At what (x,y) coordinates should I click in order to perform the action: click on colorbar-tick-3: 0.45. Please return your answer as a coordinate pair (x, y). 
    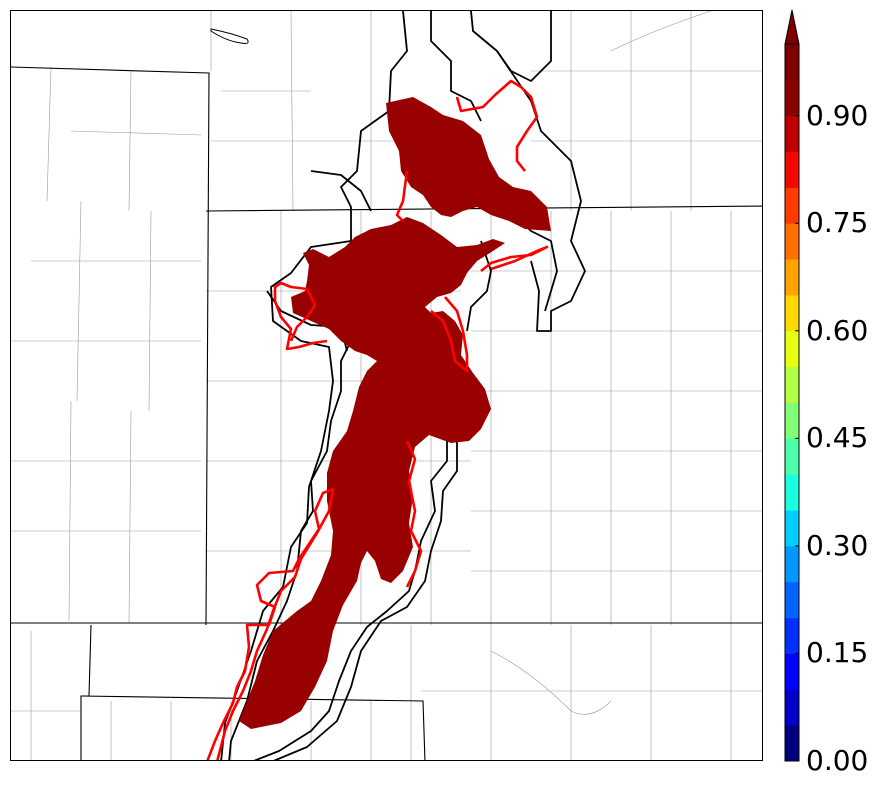
    Looking at the image, I should click on (837, 438).